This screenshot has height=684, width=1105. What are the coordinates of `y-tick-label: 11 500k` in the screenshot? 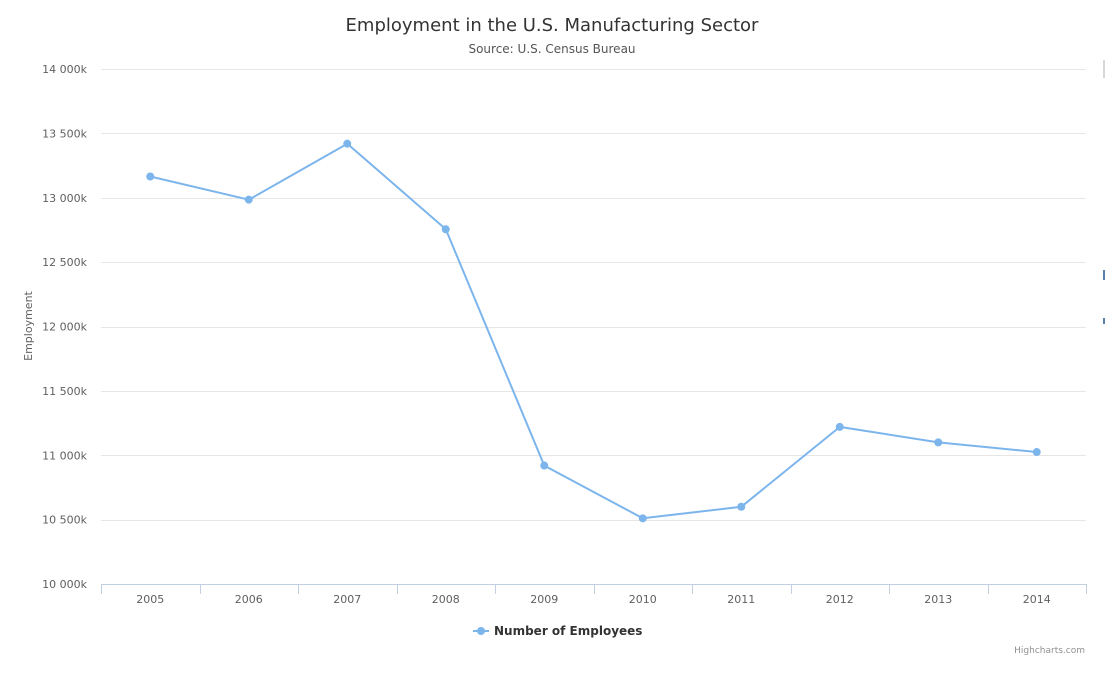 It's located at (64, 391).